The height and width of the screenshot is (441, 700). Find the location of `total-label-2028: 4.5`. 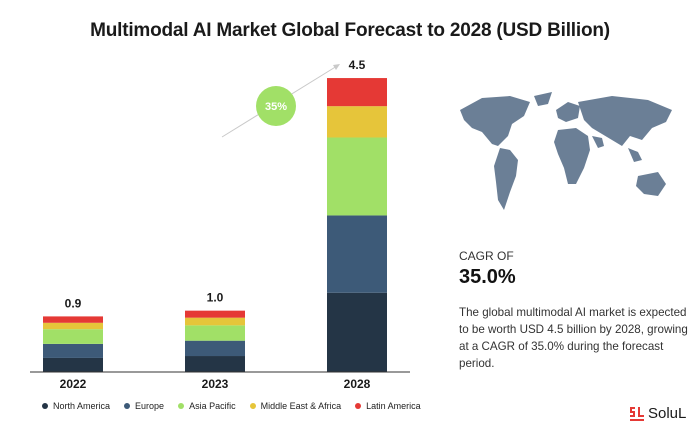

total-label-2028: 4.5 is located at coordinates (357, 65).